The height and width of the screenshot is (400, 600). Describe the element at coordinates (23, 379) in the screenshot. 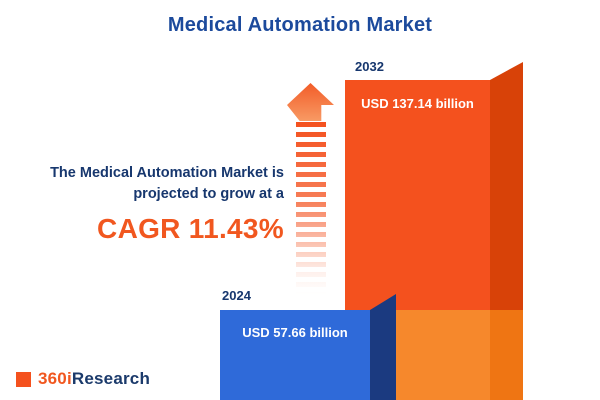

I see `logo-square-icon` at that location.